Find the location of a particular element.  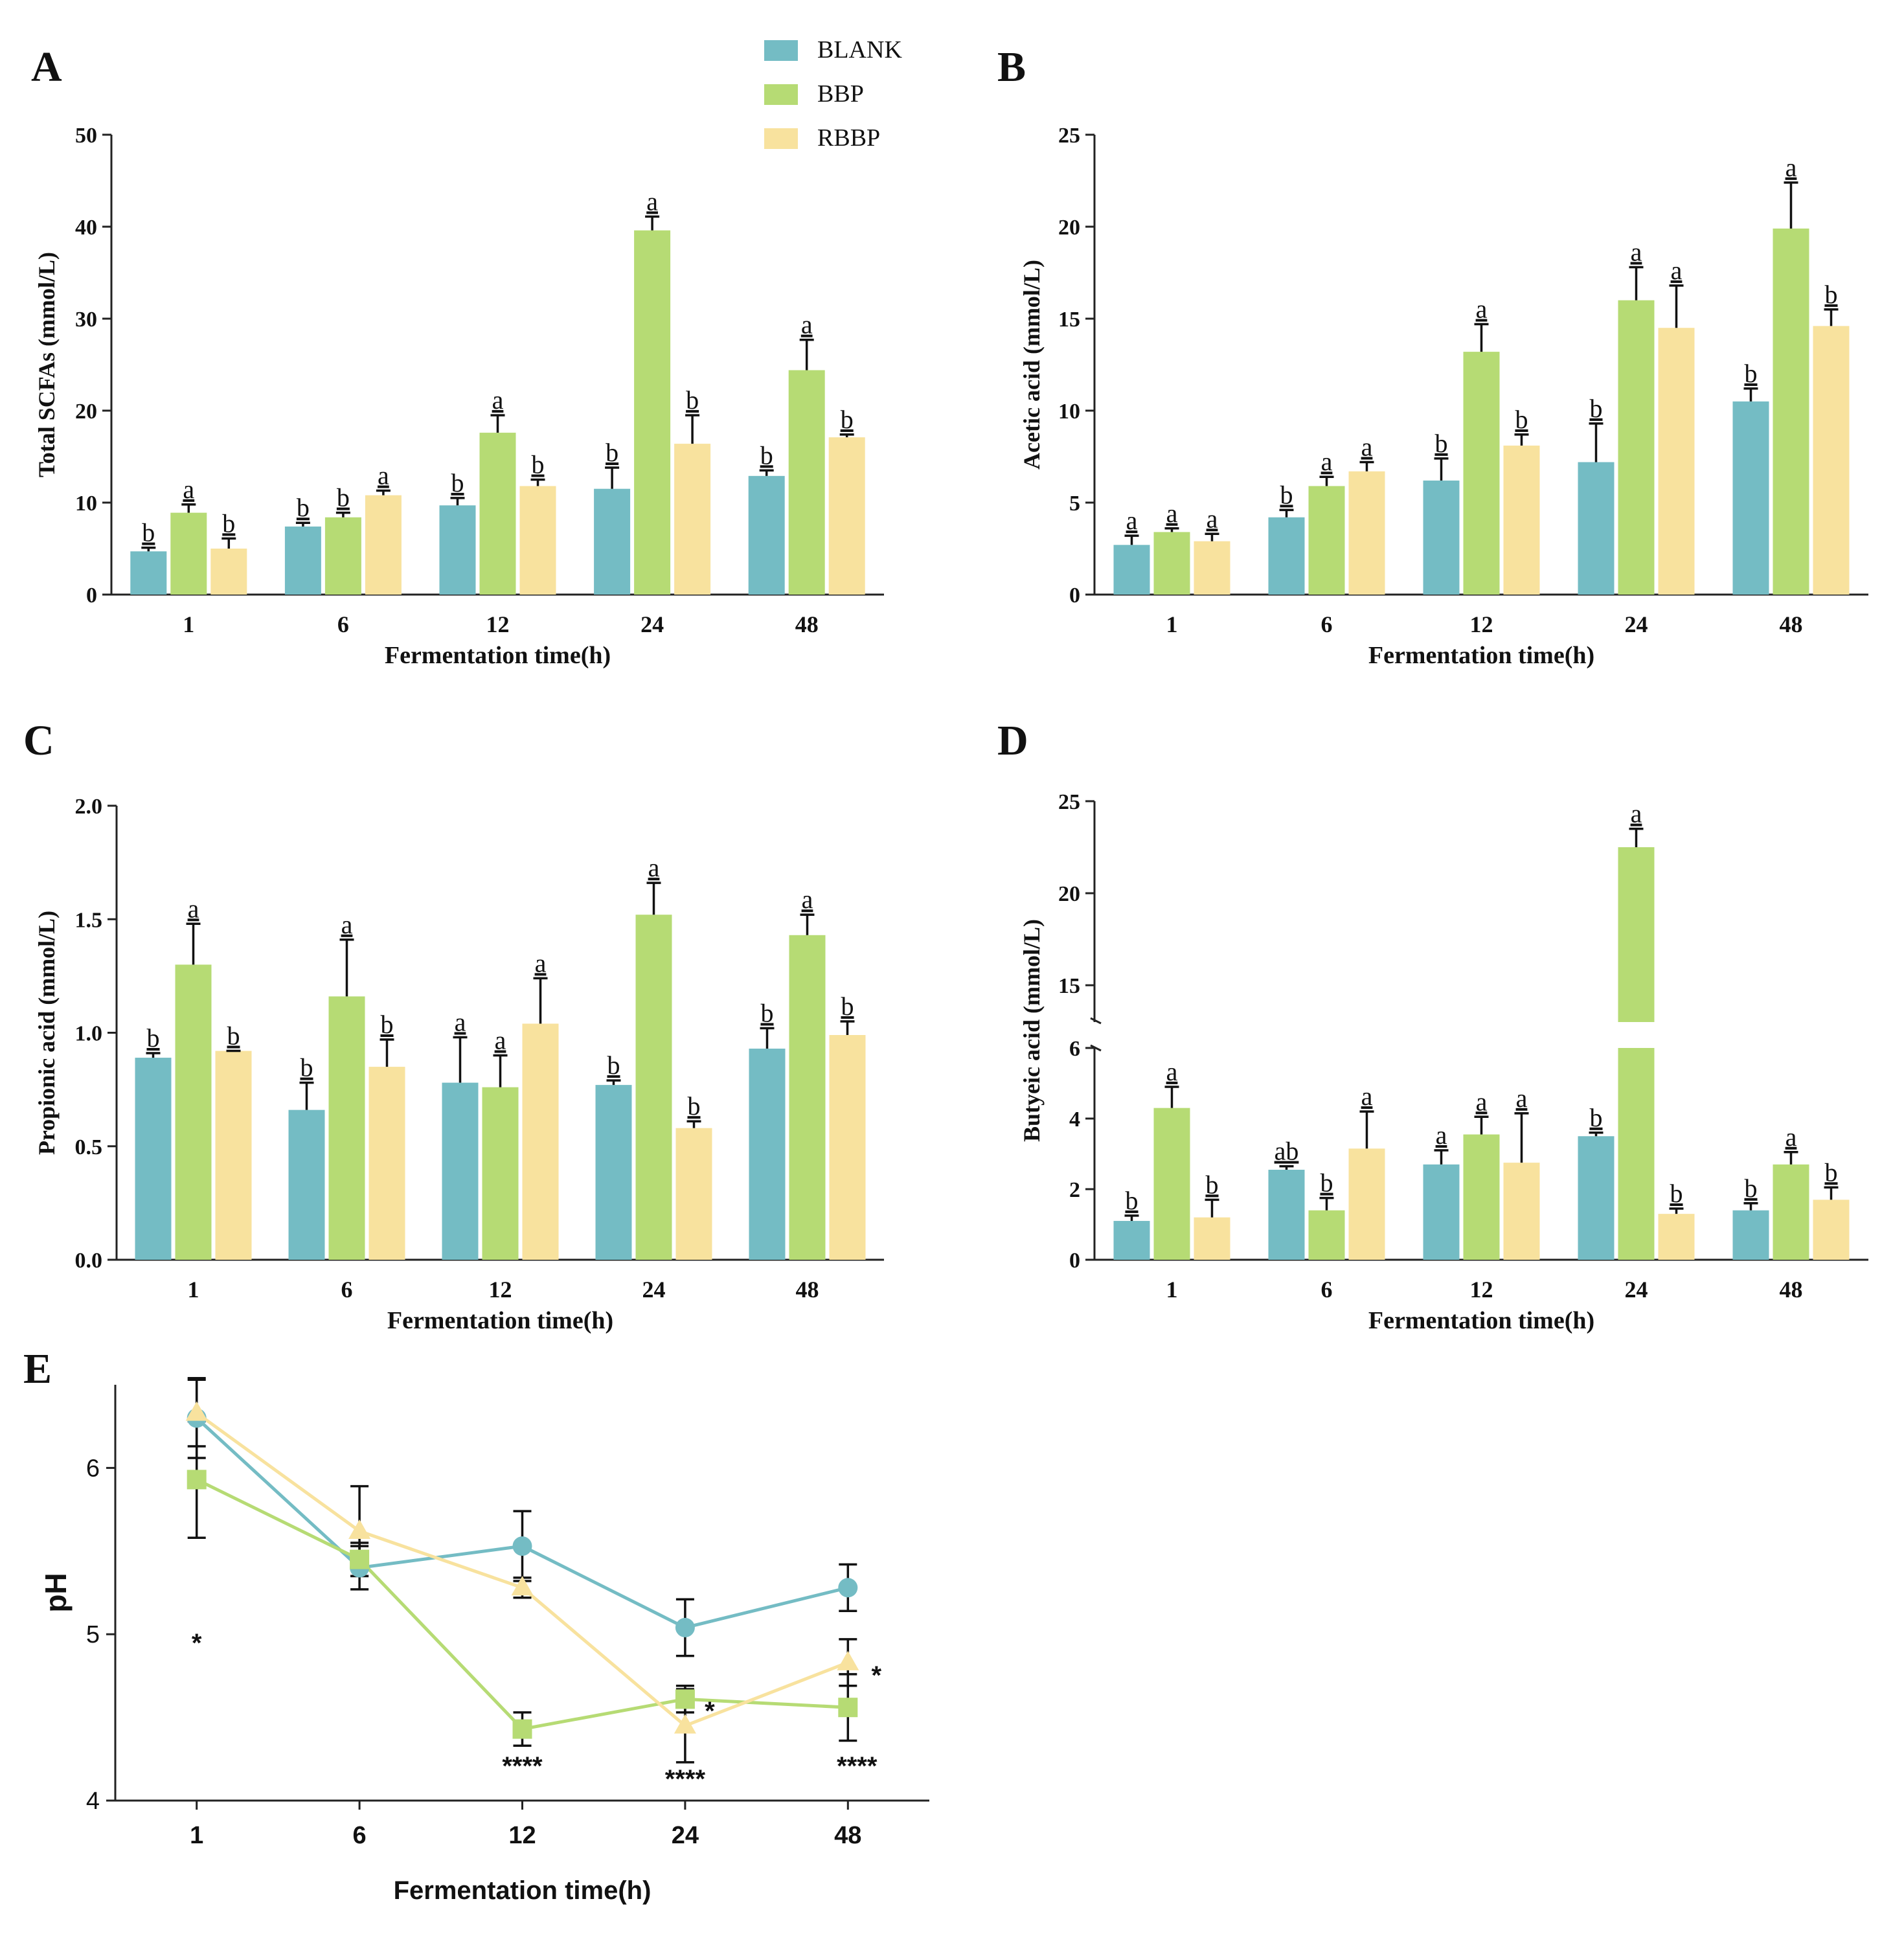

y-tick-label: 2 is located at coordinates (1074, 1190).